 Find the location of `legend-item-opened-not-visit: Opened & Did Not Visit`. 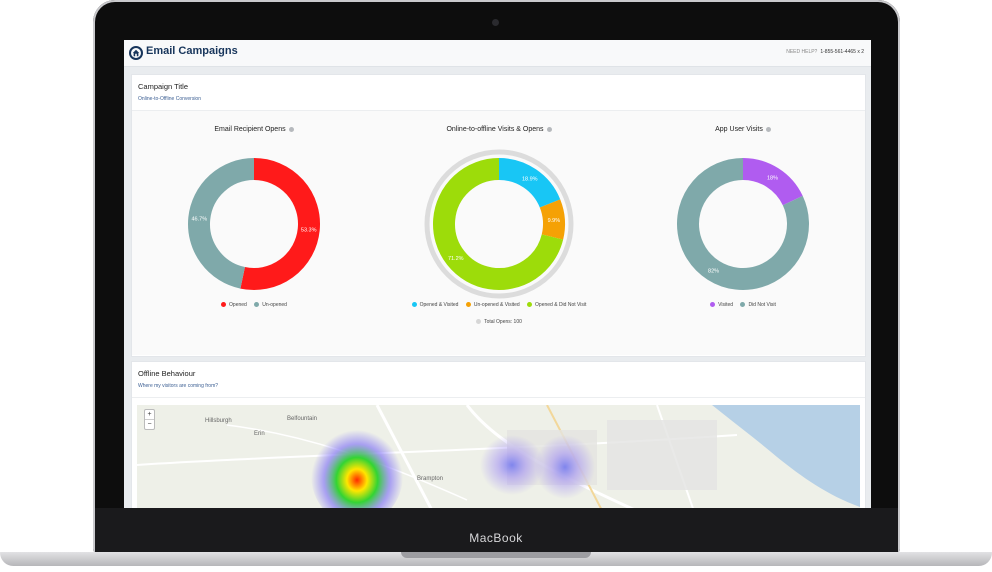

legend-item-opened-not-visit: Opened & Did Not Visit is located at coordinates (556, 305).